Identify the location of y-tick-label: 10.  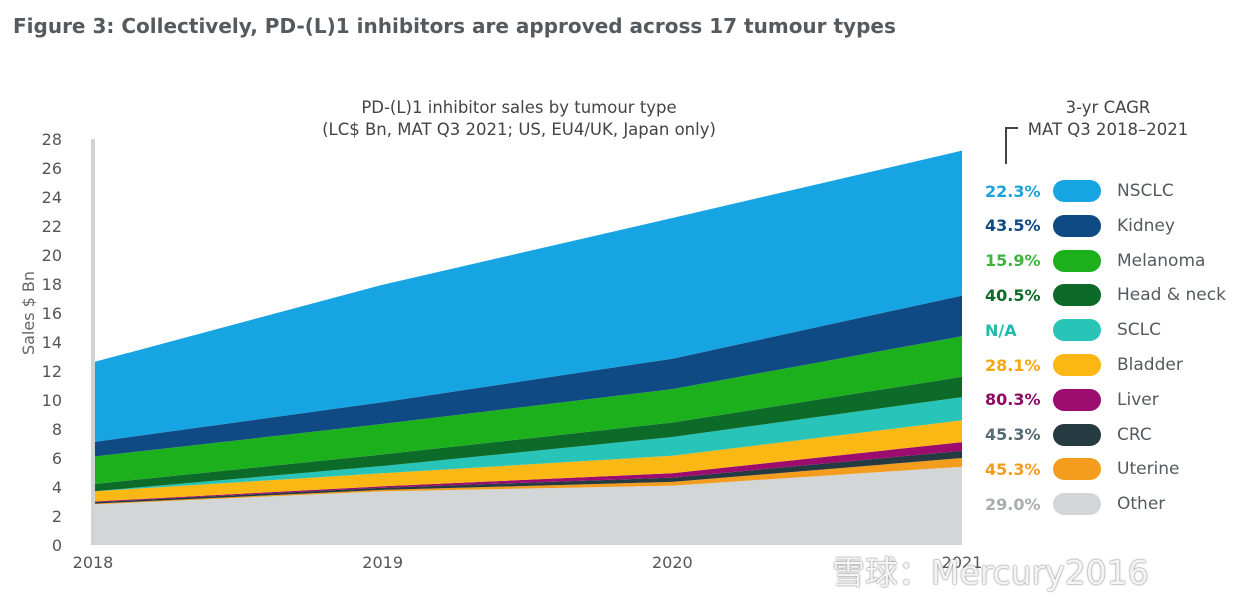
(52, 400).